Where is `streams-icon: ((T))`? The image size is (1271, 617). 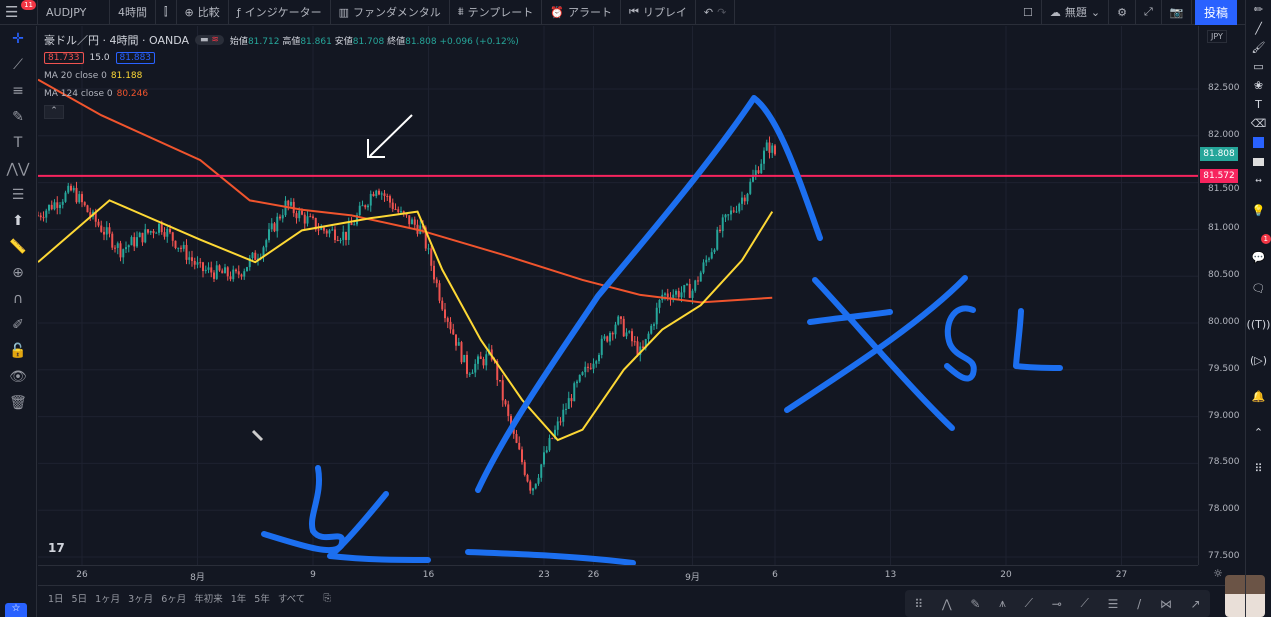
streams-icon: ((T)) is located at coordinates (1258, 324).